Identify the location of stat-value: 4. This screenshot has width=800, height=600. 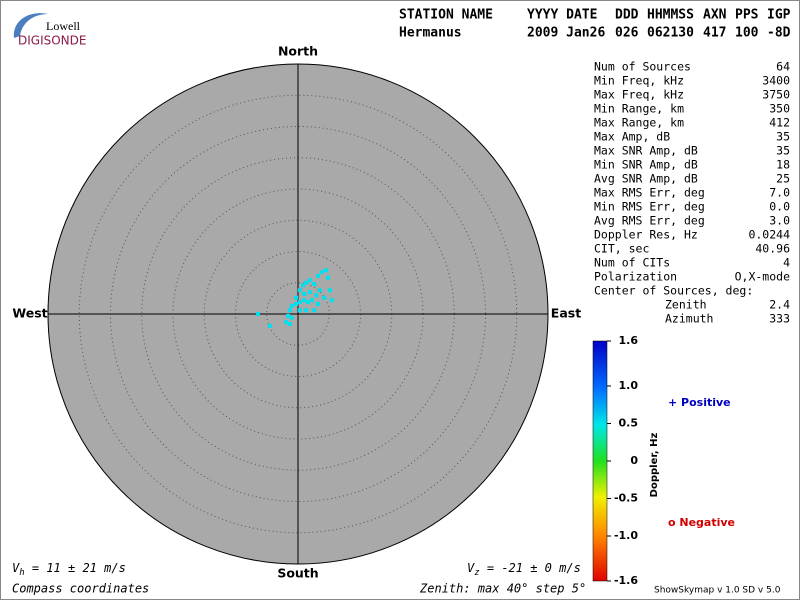
(786, 263).